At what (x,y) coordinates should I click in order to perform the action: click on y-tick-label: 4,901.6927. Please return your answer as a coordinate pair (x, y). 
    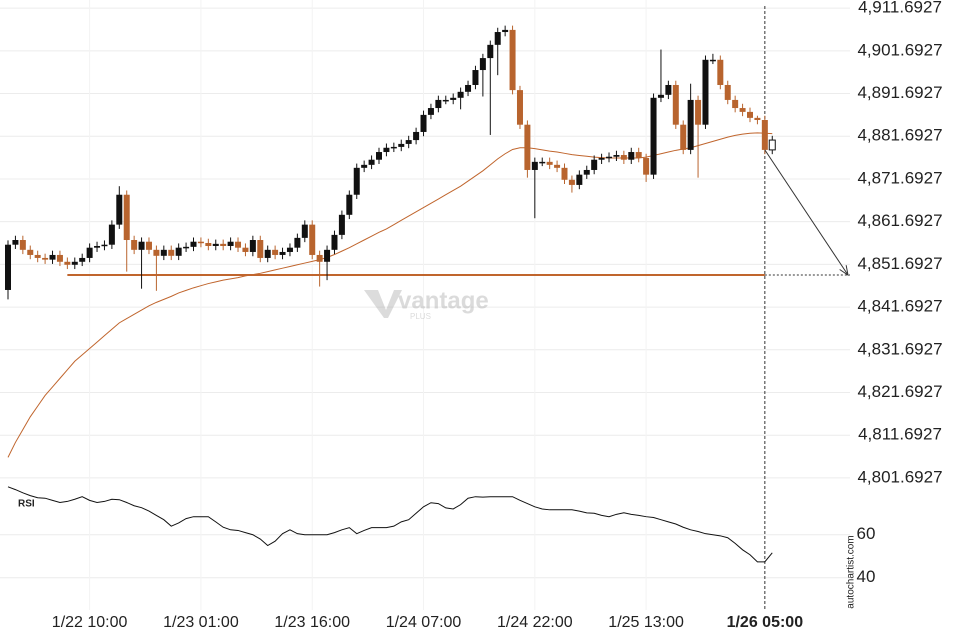
    Looking at the image, I should click on (899, 49).